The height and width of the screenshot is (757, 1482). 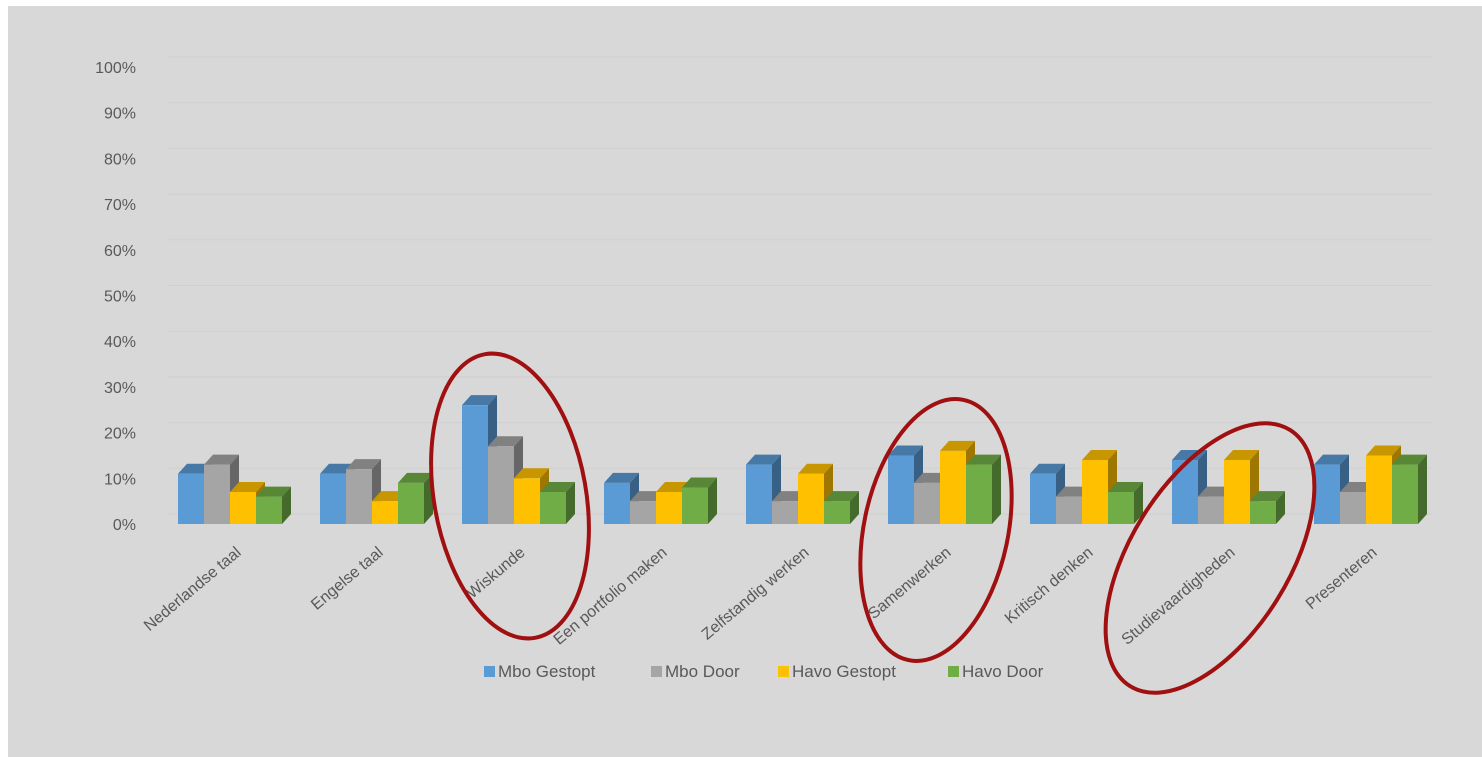 I want to click on y-tick-label: 0%, so click(x=124, y=525).